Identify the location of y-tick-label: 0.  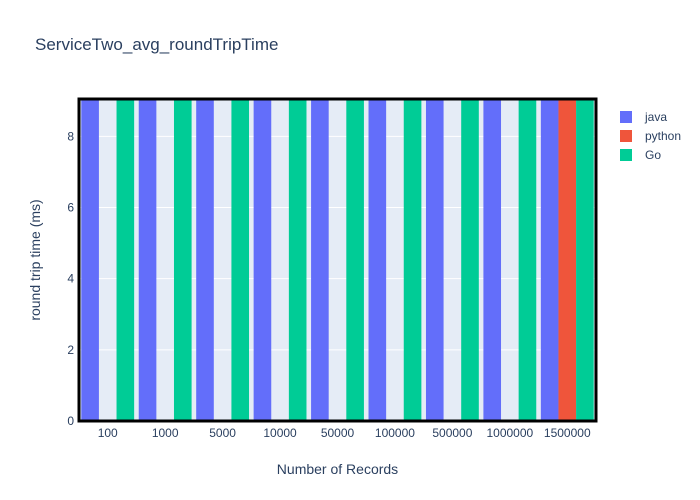
(70, 421).